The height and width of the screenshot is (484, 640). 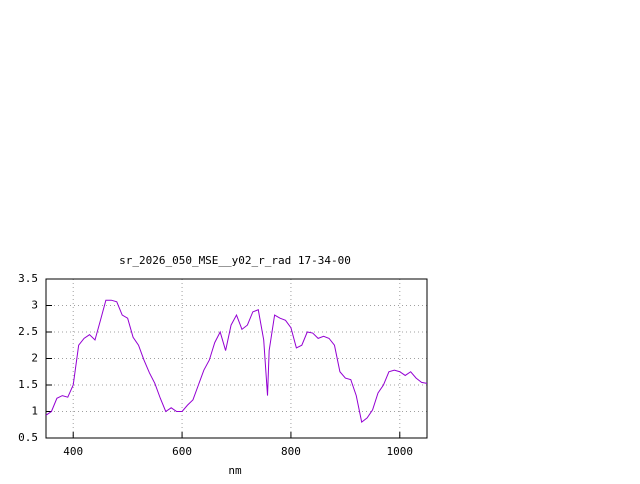 What do you see at coordinates (34, 411) in the screenshot?
I see `y-tick-label: 1` at bounding box center [34, 411].